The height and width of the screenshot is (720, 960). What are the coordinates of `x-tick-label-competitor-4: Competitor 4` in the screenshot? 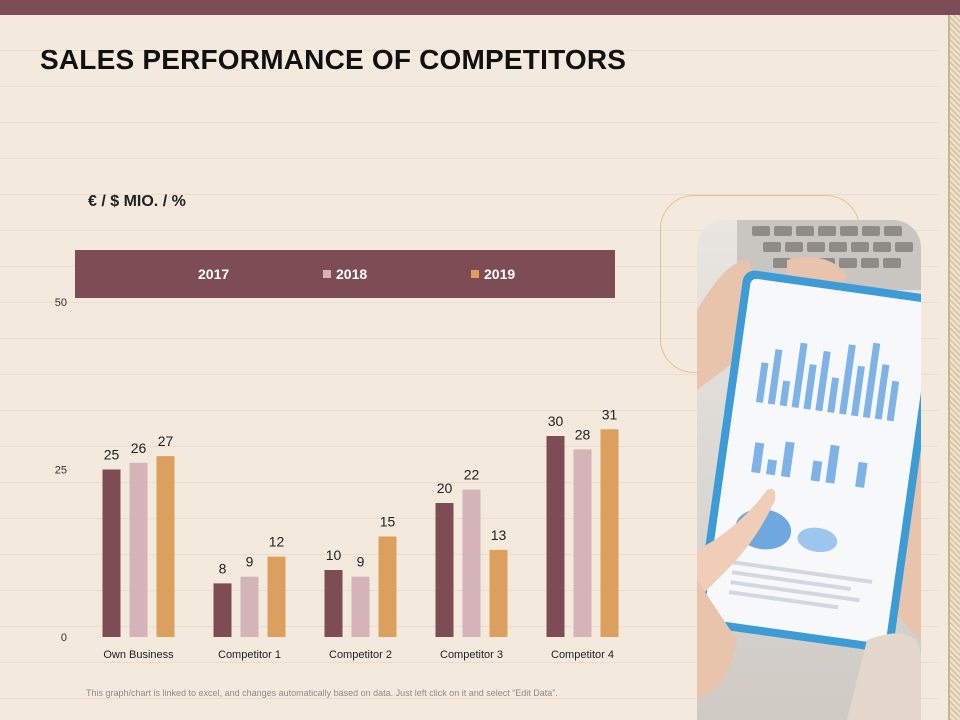 It's located at (582, 655).